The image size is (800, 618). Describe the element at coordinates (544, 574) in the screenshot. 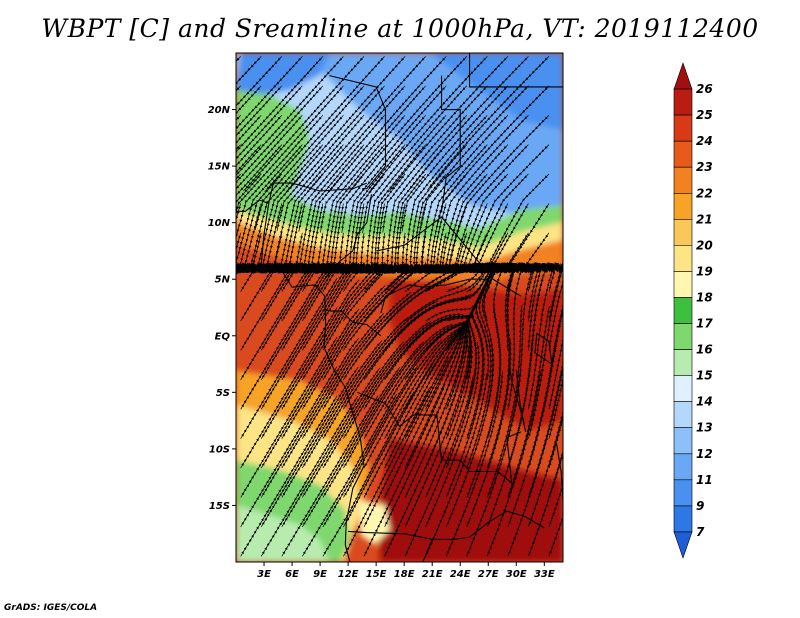

I see `lon-tick-label: 33E` at that location.